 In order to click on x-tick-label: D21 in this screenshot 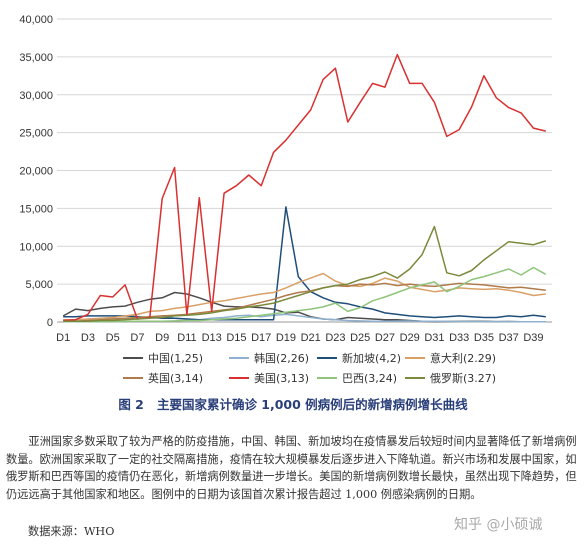, I will do `click(311, 338)`.